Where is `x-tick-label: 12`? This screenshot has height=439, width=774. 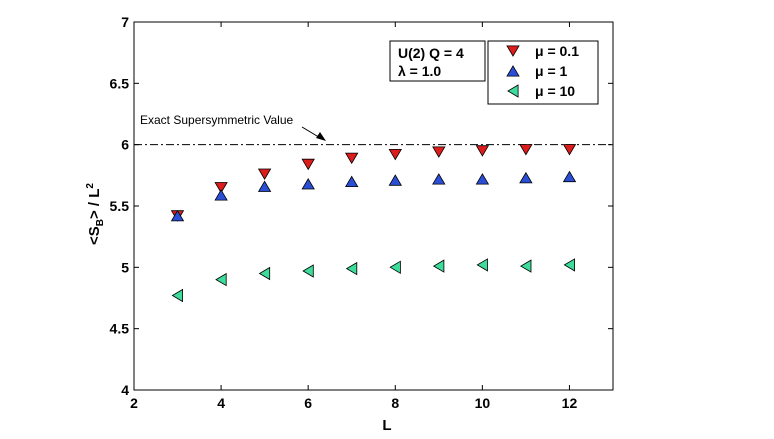
x-tick-label: 12 is located at coordinates (570, 403).